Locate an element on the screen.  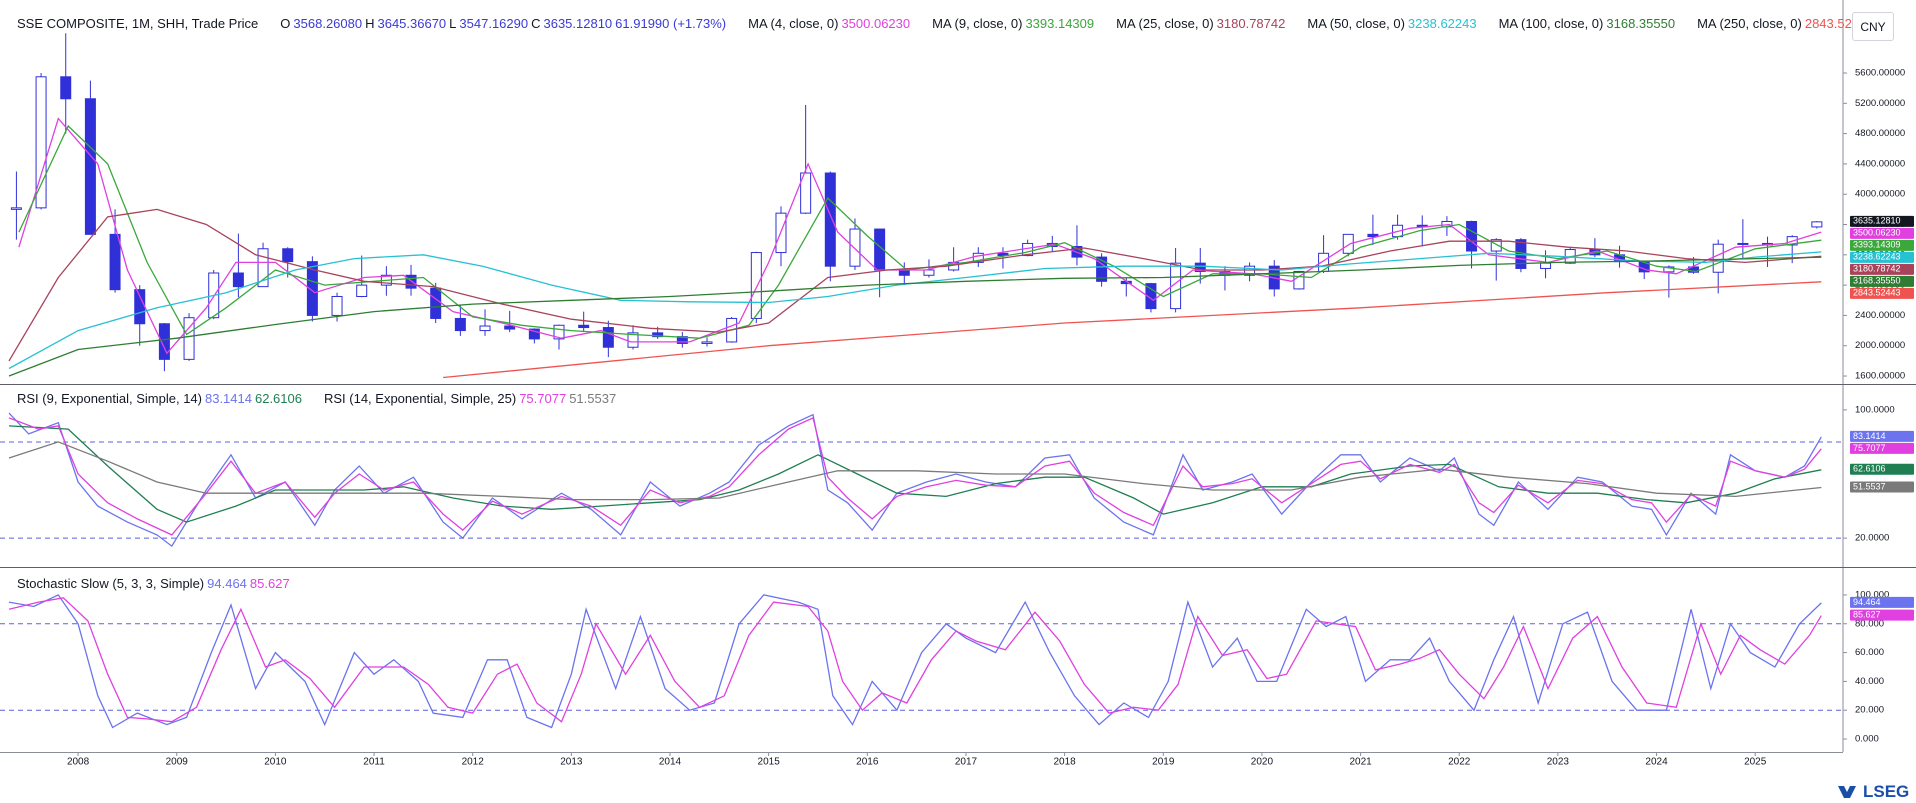
x-tick-label: 2021 is located at coordinates (1360, 762).